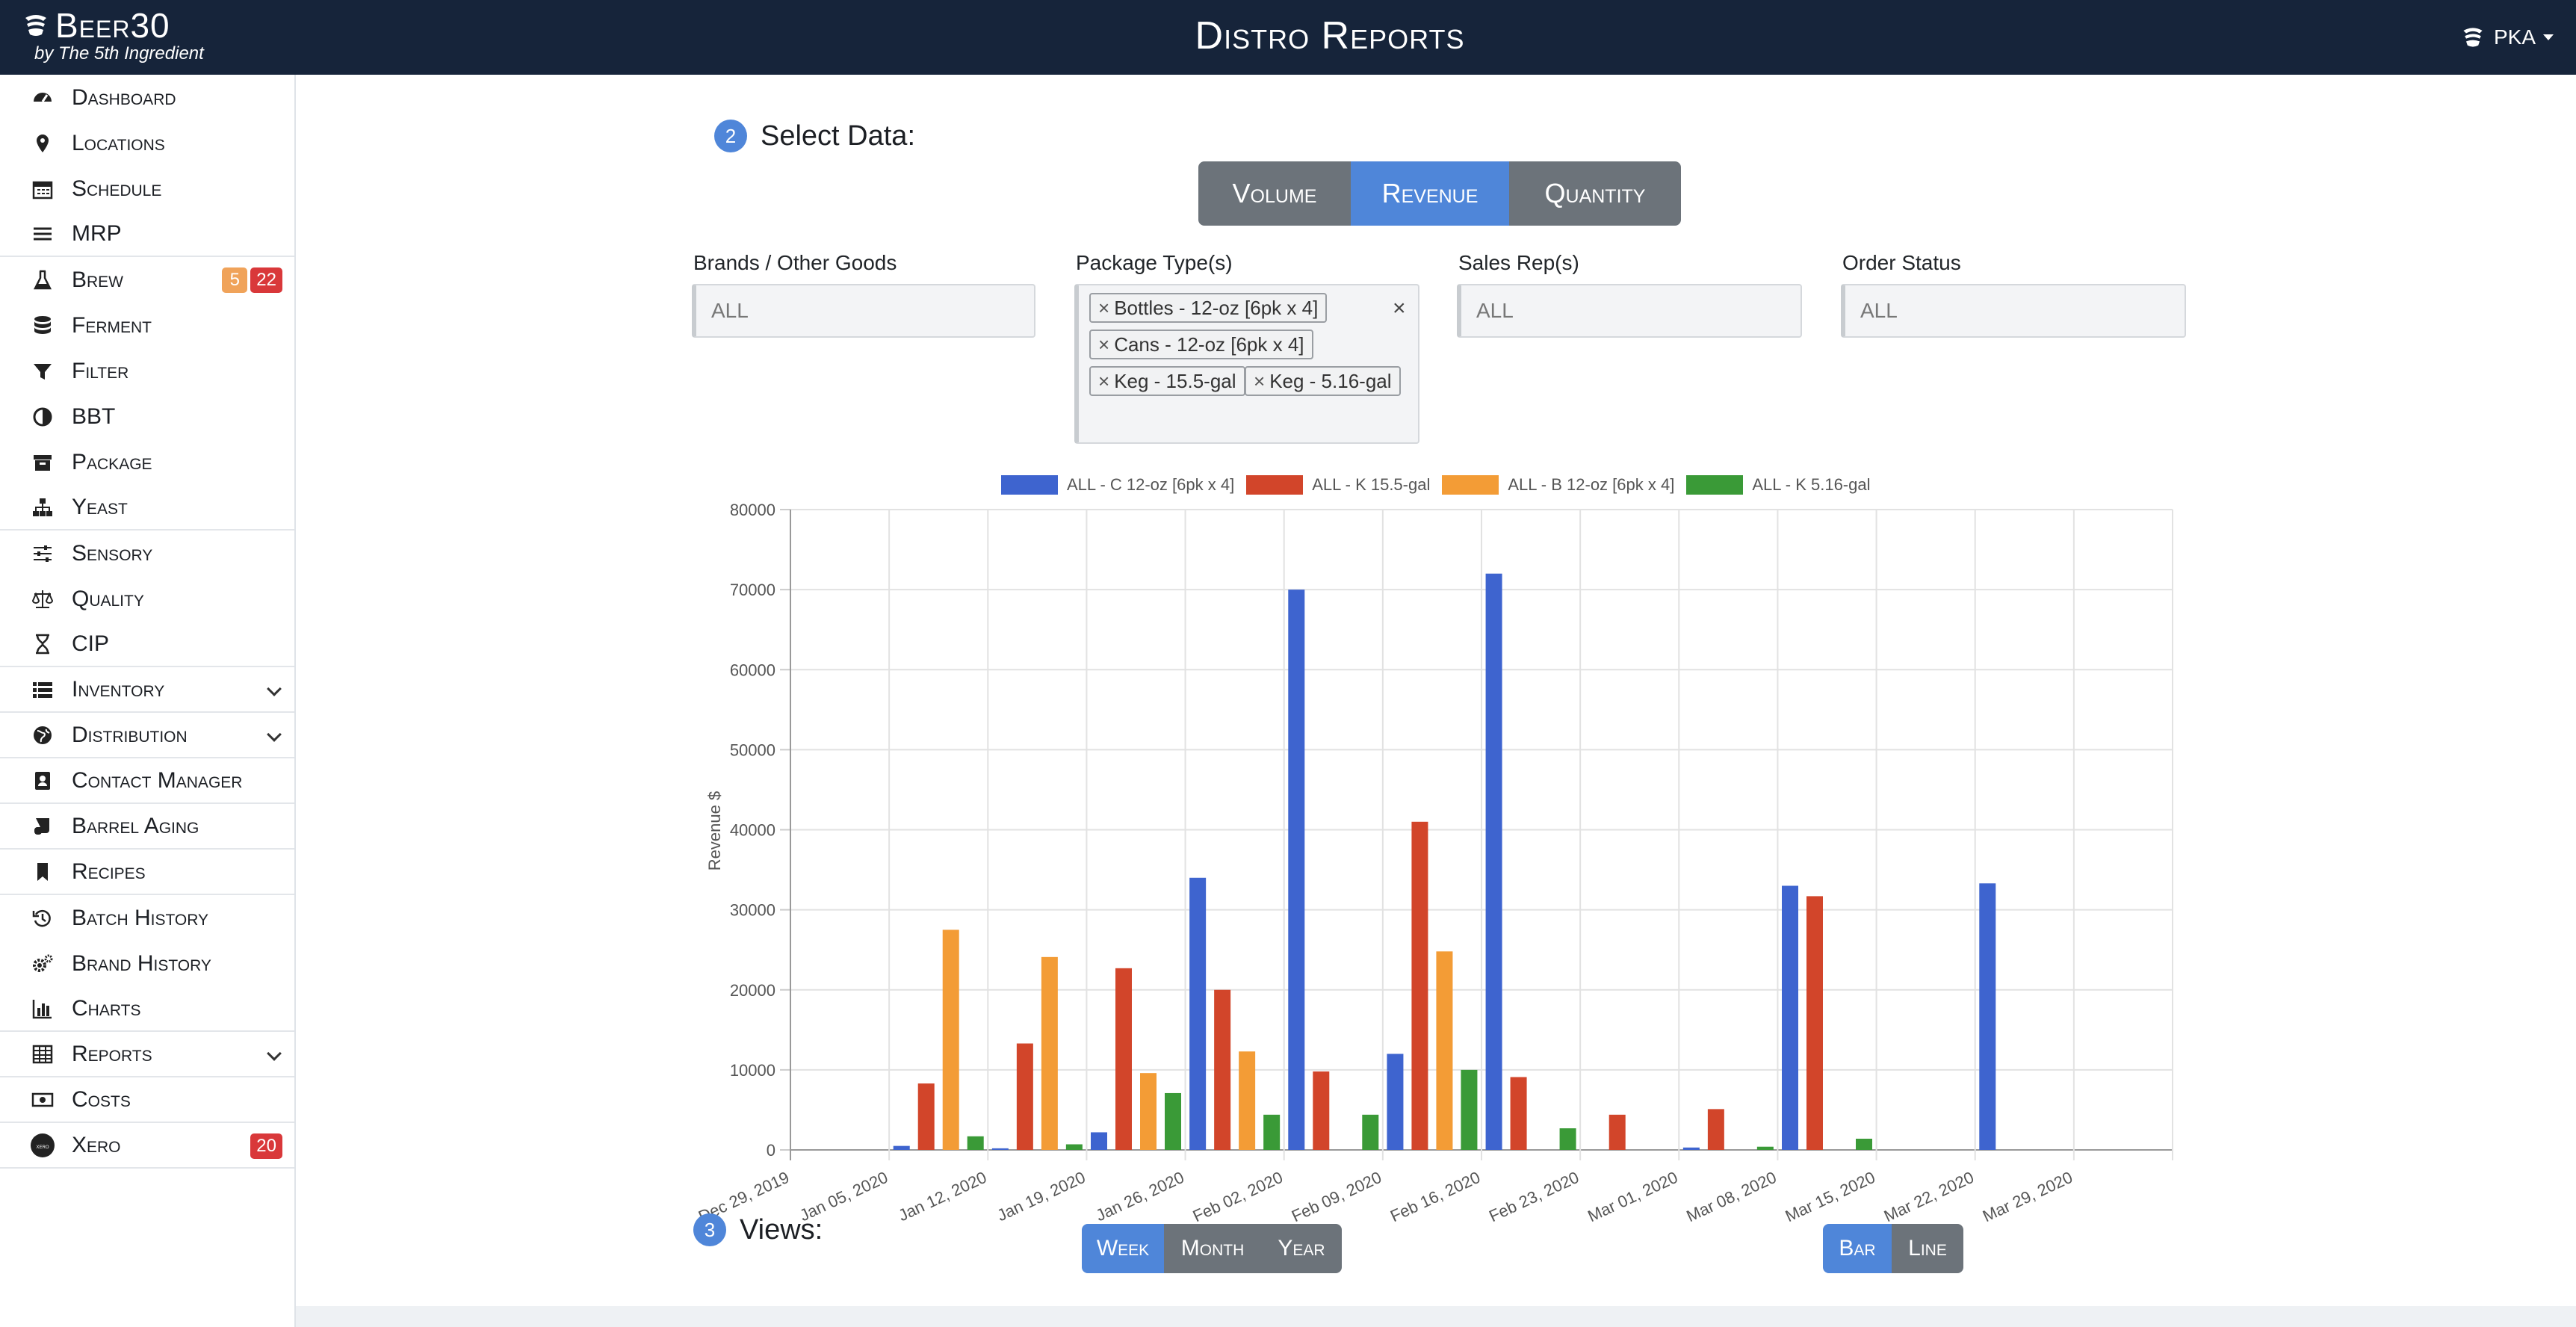 The width and height of the screenshot is (2576, 1327). What do you see at coordinates (42, 280) in the screenshot?
I see `flask-icon` at bounding box center [42, 280].